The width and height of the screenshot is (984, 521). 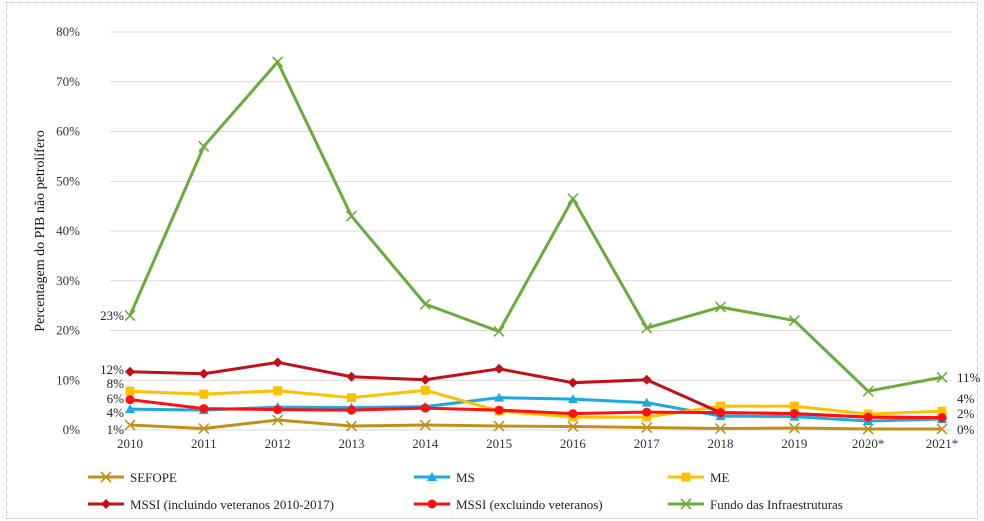 I want to click on x-tick-label: 2017, so click(x=647, y=443).